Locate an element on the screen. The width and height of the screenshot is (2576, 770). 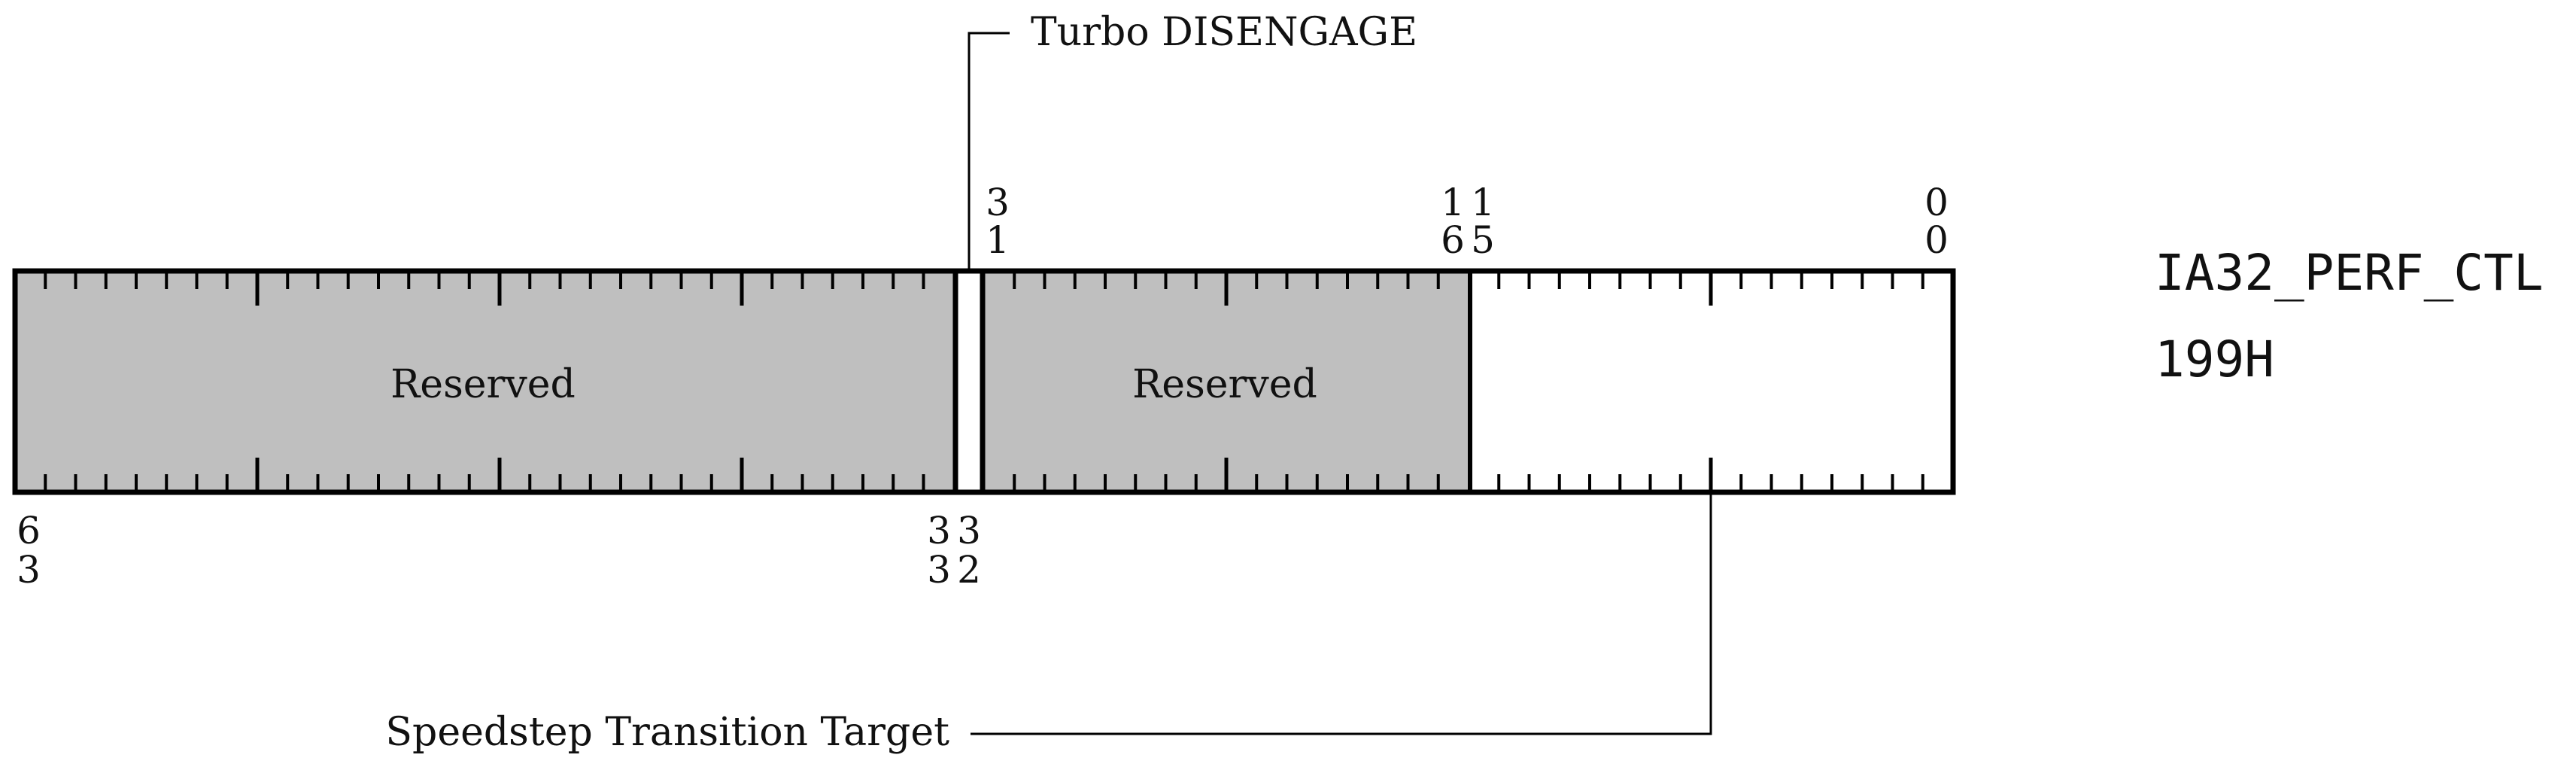
bit-label-33-bottom: 3 is located at coordinates (939, 570).